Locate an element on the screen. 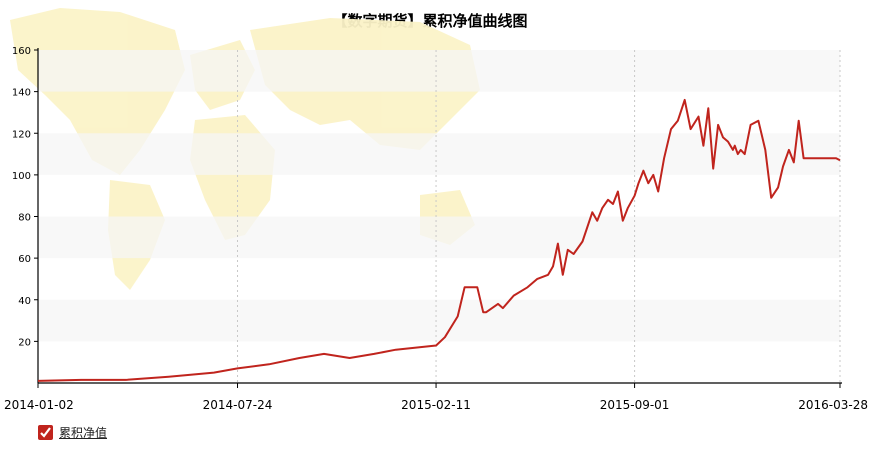 Image resolution: width=883 pixels, height=450 pixels. y-tick-label: 120 is located at coordinates (21, 134).